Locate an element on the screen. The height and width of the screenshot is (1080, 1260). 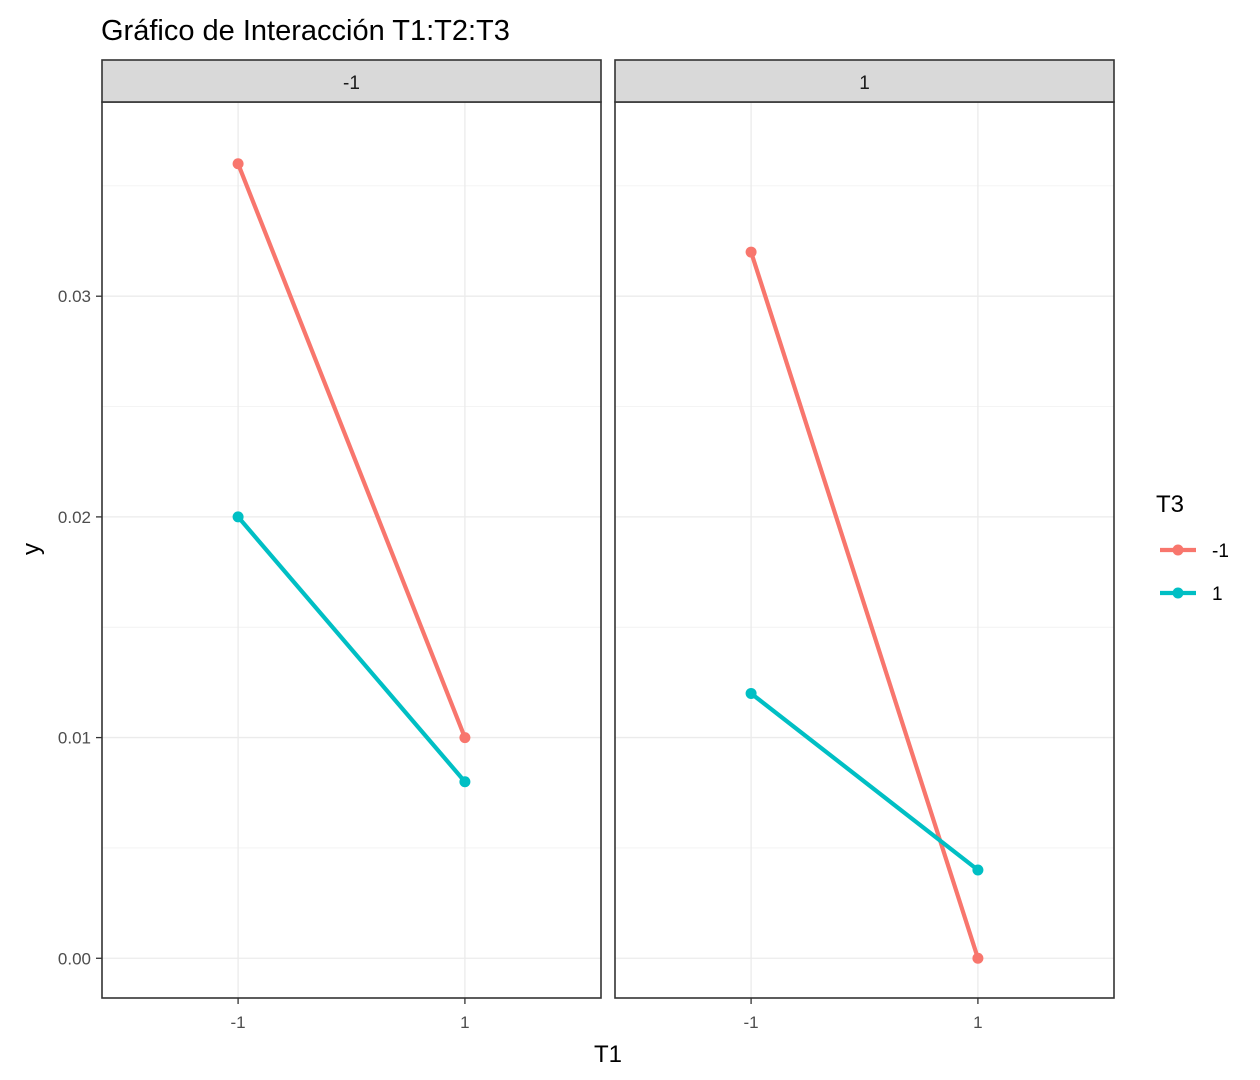
x-axis-title: T1 is located at coordinates (608, 1054).